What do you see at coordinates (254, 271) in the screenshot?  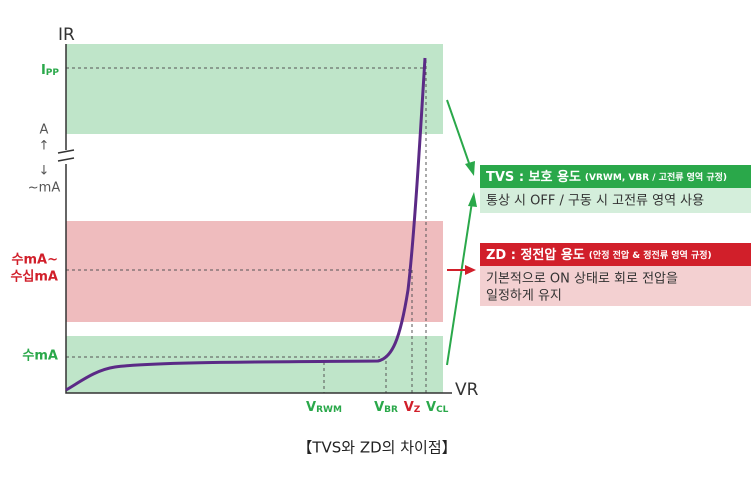 I see `zd-band` at bounding box center [254, 271].